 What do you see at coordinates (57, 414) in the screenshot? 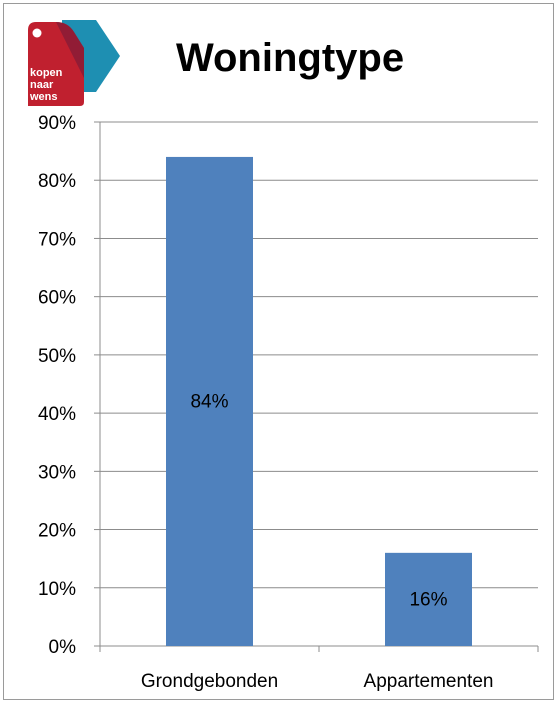
I see `y-tick-label-40: 40%` at bounding box center [57, 414].